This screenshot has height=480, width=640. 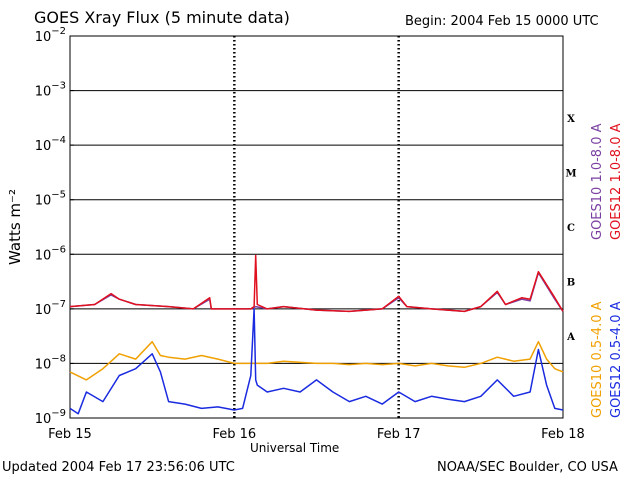 I want to click on legend-goes10-short: GOES10 0.5-4.0 A, so click(x=597, y=359).